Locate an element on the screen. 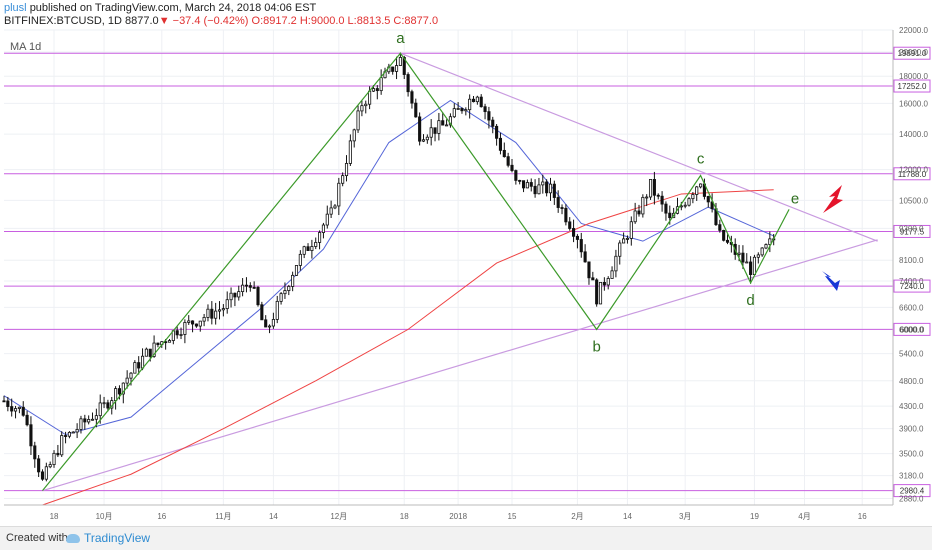  level-badge-label: 6000.0 is located at coordinates (912, 329).